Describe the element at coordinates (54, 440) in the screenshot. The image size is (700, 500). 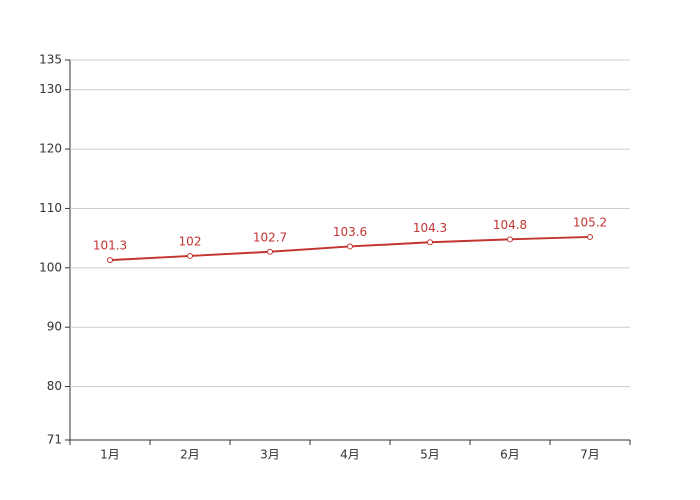
I see `y-tick-label: 71` at that location.